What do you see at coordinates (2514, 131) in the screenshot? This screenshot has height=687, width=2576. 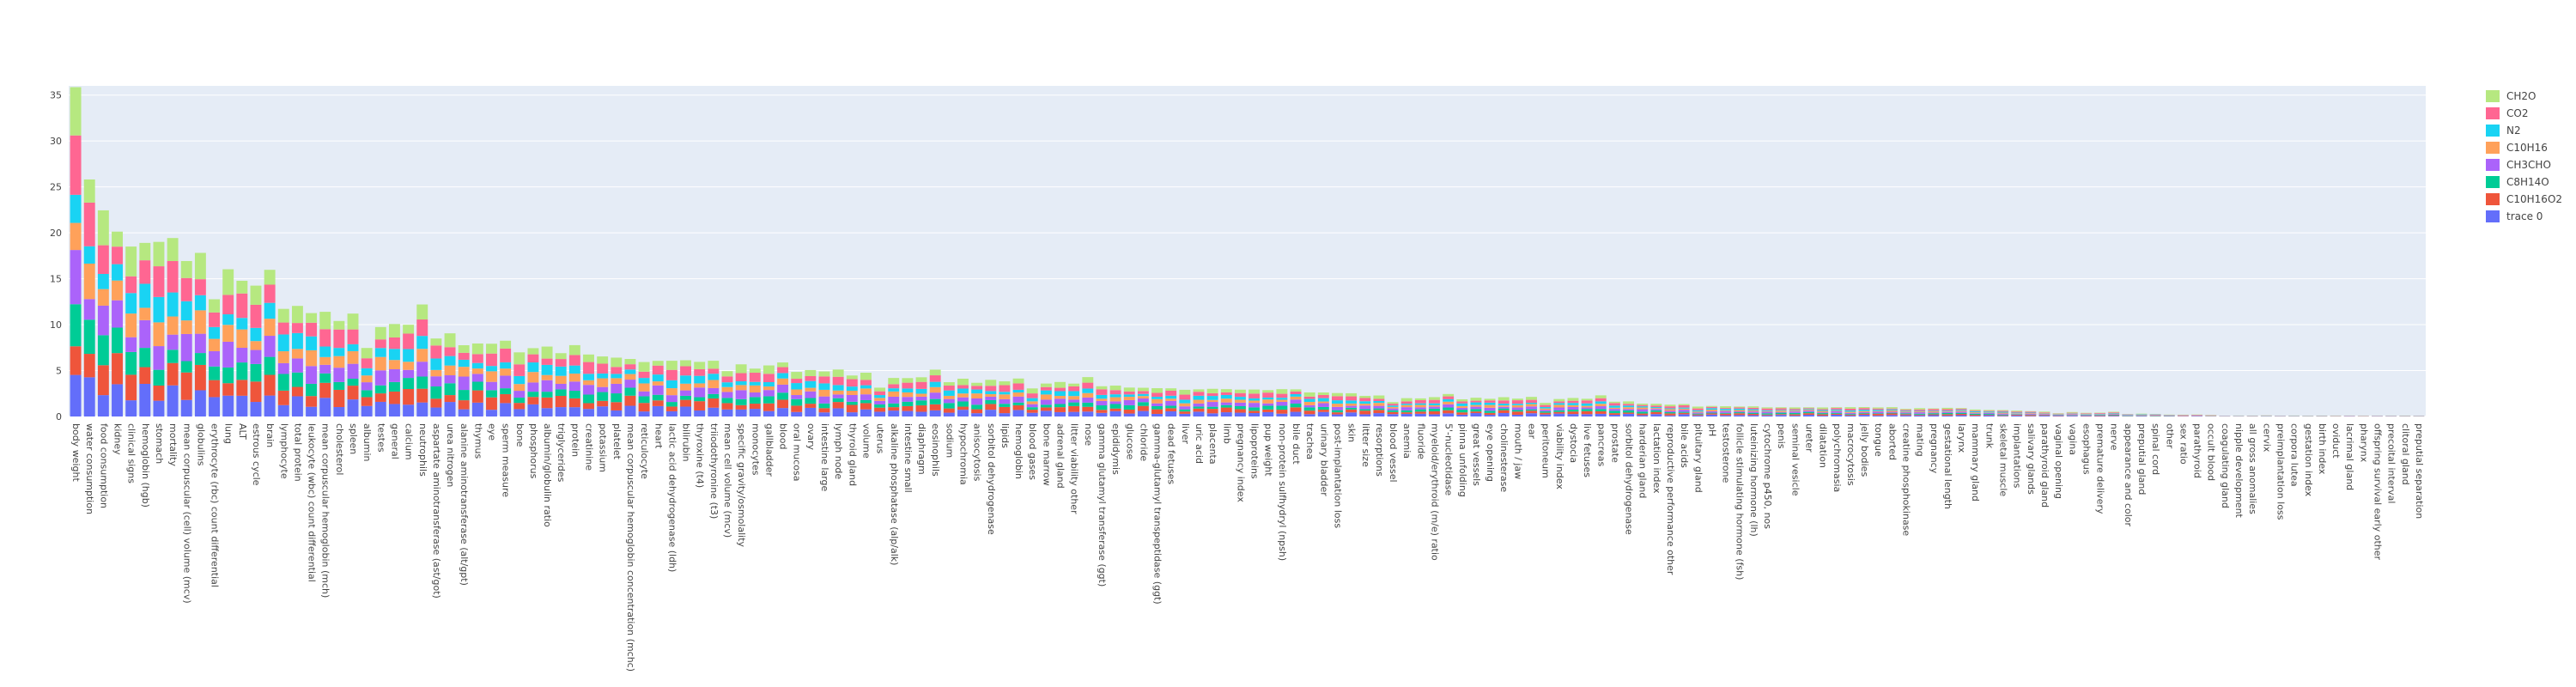 I see `legend-label: N2` at bounding box center [2514, 131].